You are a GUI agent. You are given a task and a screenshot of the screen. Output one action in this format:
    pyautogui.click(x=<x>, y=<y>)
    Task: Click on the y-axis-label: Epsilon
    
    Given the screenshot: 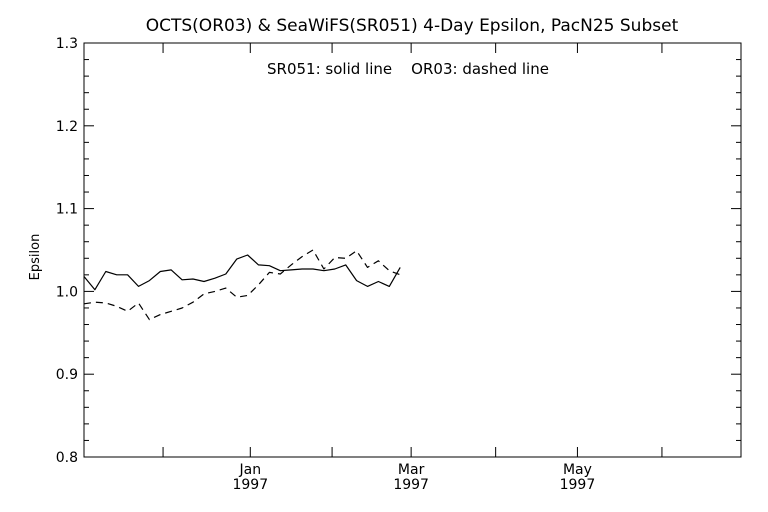 What is the action you would take?
    pyautogui.click(x=35, y=257)
    